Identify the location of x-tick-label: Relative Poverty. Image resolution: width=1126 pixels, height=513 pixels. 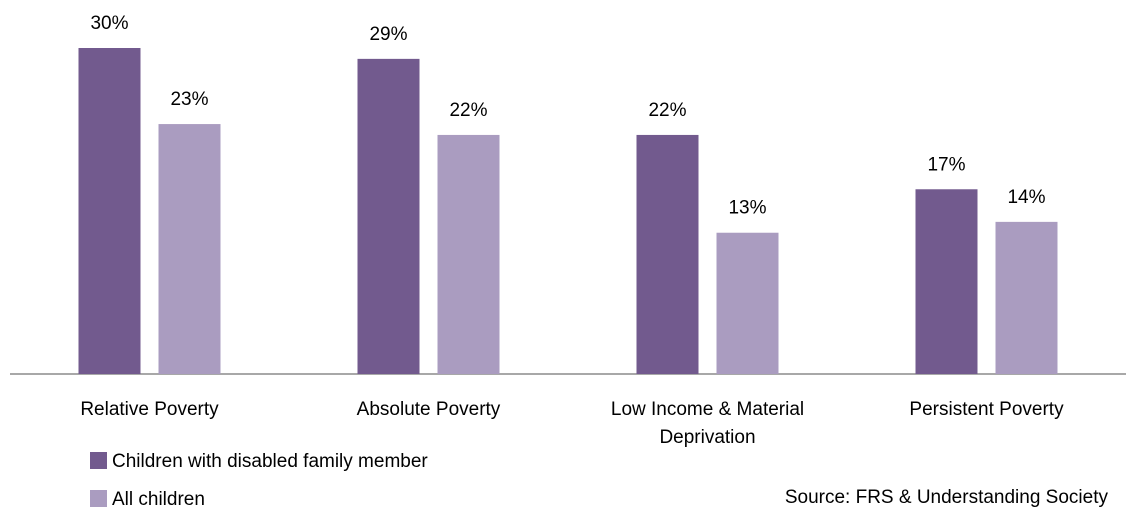
(149, 409).